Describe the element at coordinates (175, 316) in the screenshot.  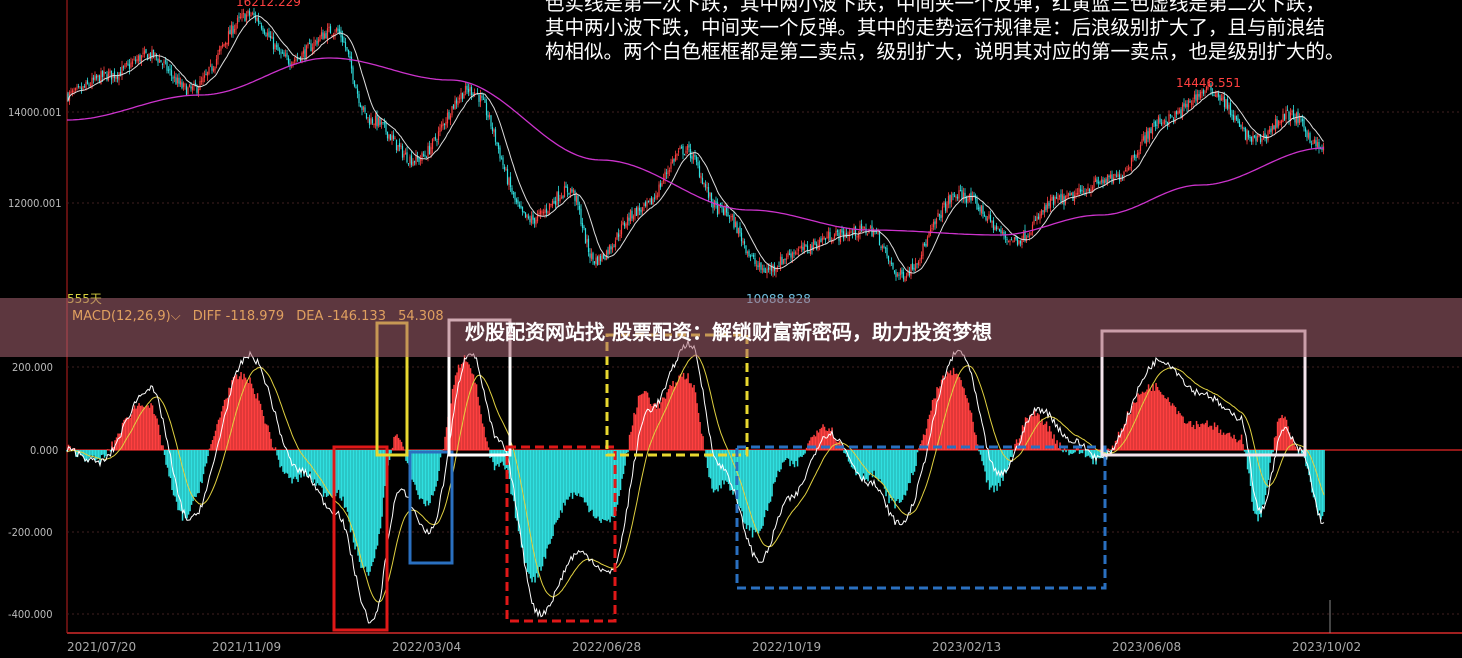
I see `chevron-down-icon: ⌵` at that location.